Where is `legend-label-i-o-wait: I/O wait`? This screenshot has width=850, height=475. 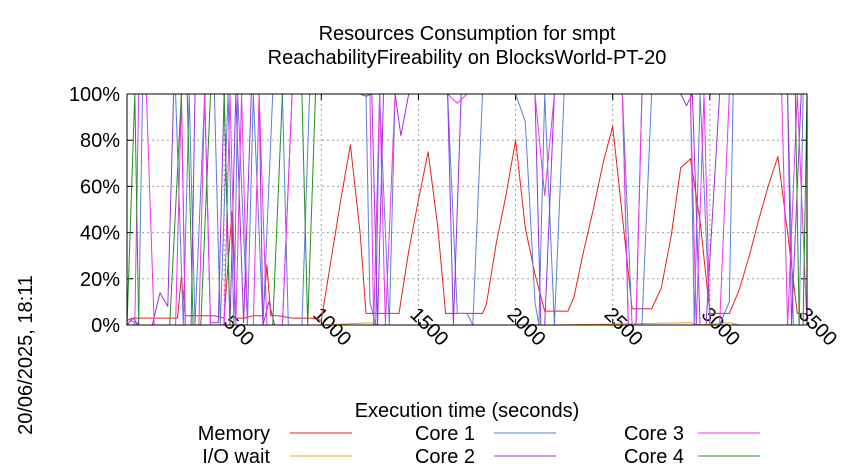 legend-label-i-o-wait: I/O wait is located at coordinates (236, 457).